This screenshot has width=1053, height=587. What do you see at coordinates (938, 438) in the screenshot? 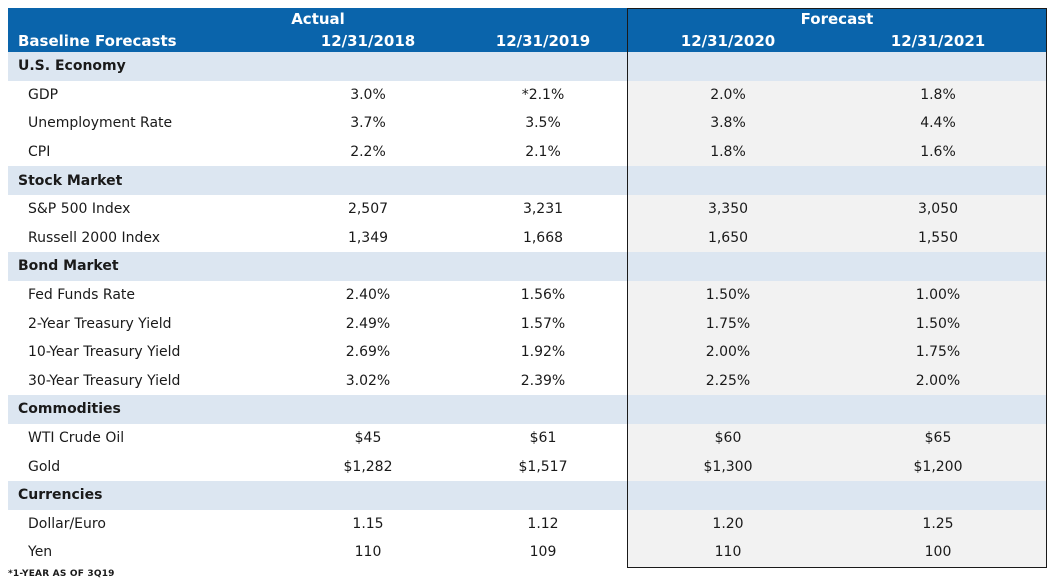
I see `table-cell: $65` at bounding box center [938, 438].